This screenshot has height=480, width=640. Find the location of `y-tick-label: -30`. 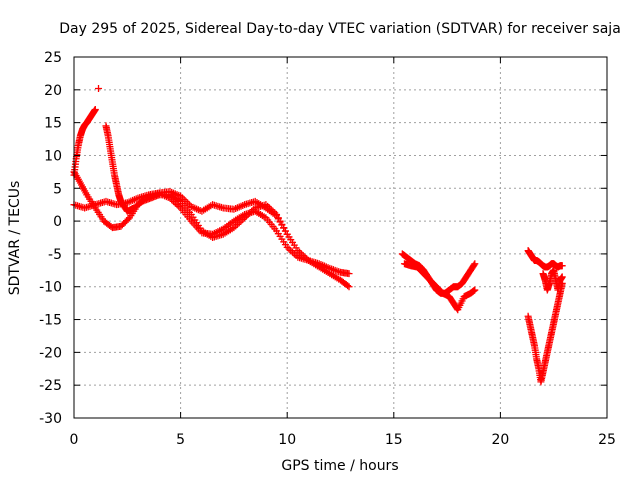

y-tick-label: -30 is located at coordinates (50, 419).